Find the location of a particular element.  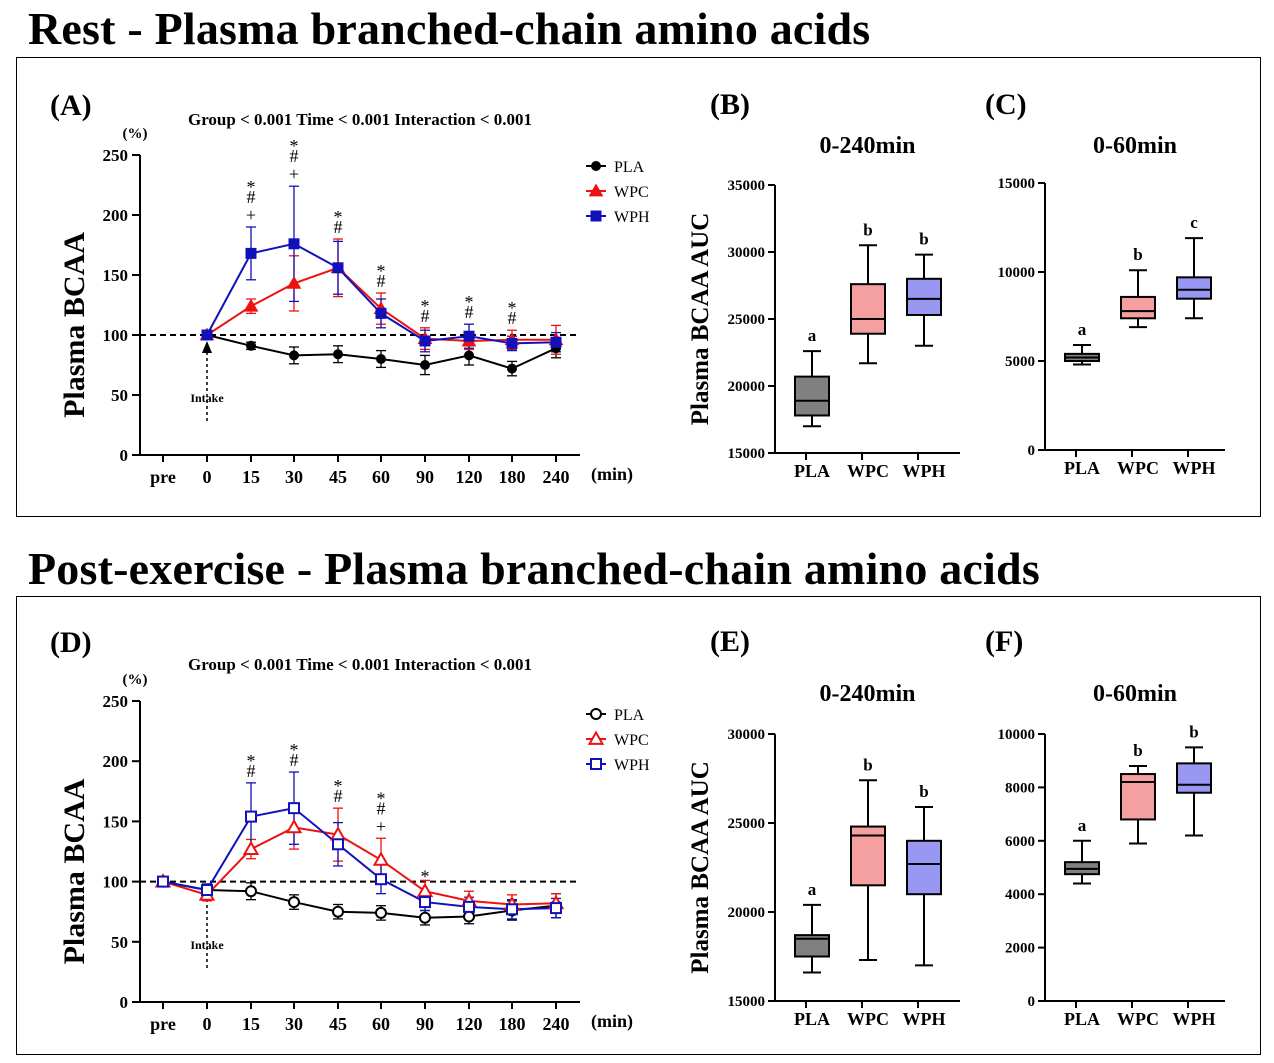

y-tick-label: 2000 is located at coordinates (1020, 949).